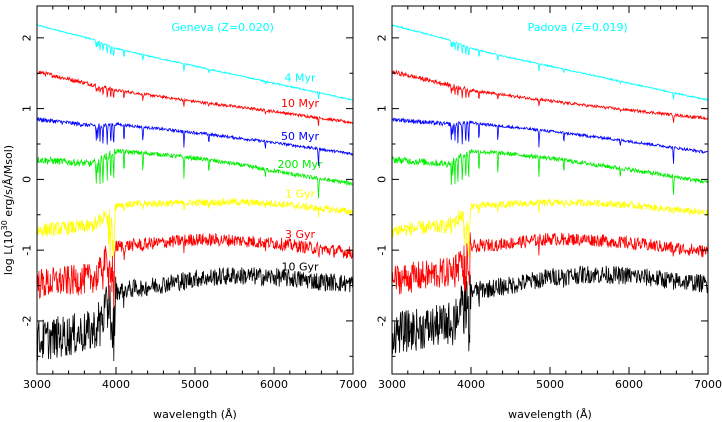 The height and width of the screenshot is (422, 722). I want to click on series-label: 200 Myr, so click(299, 164).